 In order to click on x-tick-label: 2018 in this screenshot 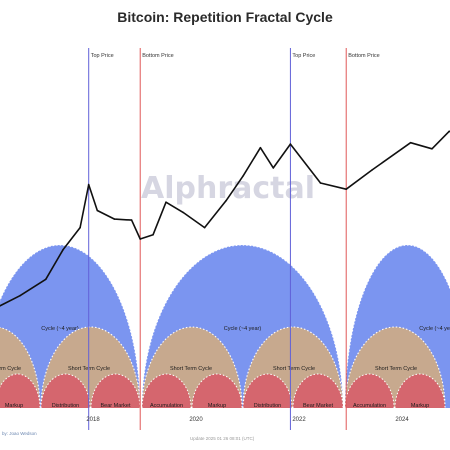, I will do `click(93, 420)`.